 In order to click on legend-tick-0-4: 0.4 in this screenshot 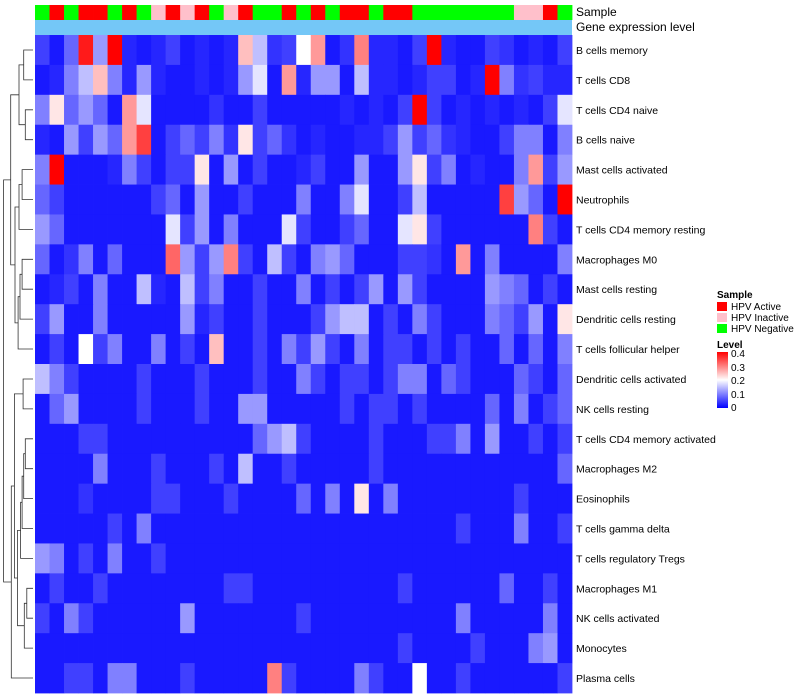, I will do `click(738, 354)`.